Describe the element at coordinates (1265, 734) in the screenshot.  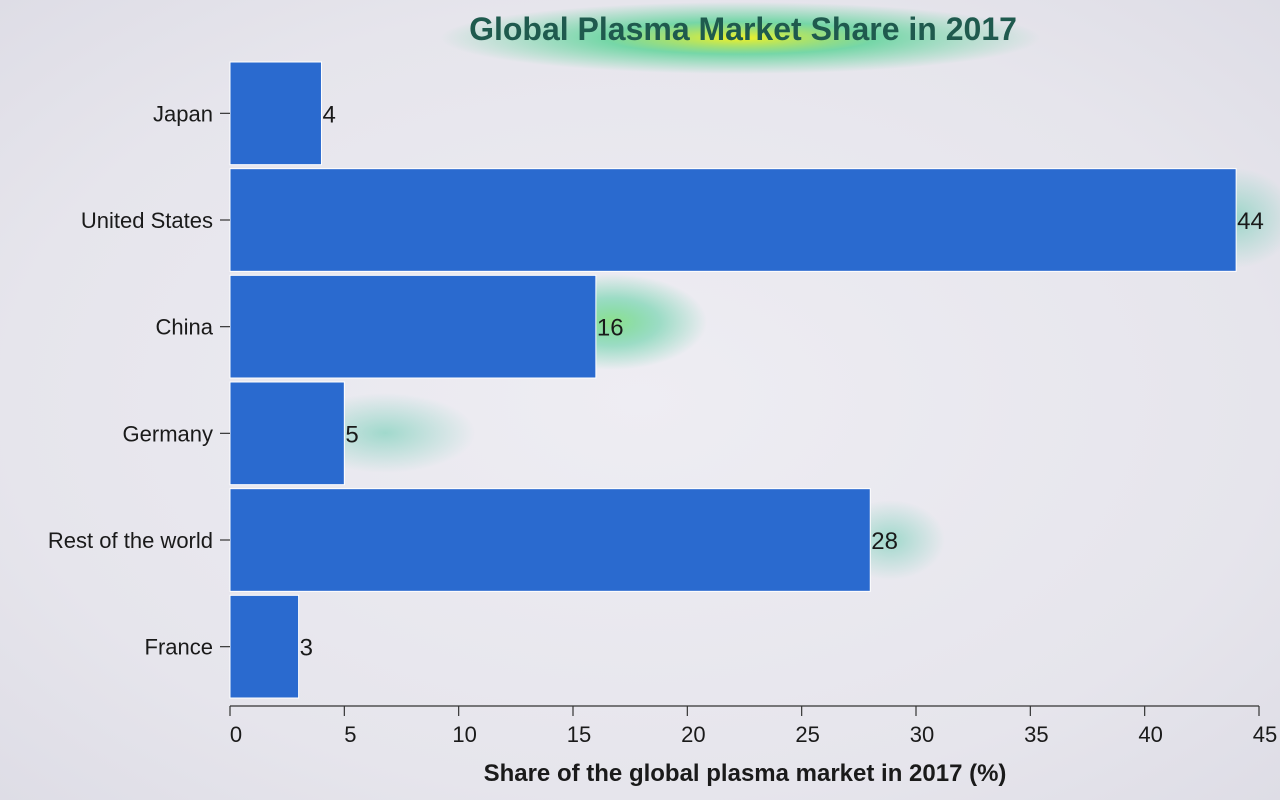
I see `x-tick-label-45: 45` at that location.